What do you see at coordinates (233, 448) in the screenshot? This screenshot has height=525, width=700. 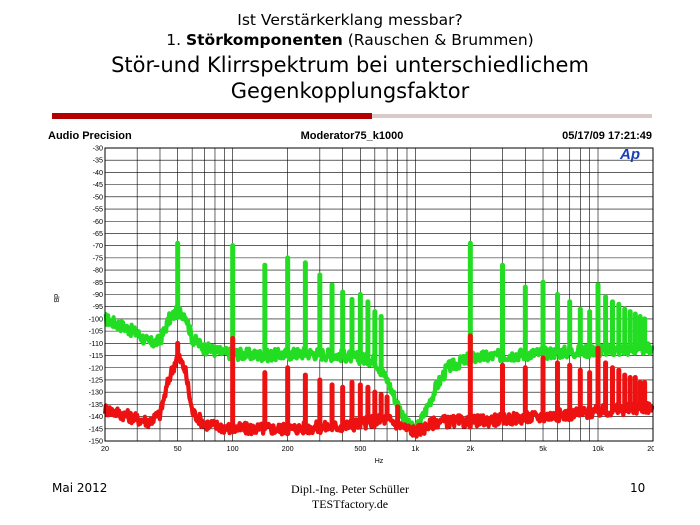 I see `x-tick-label: 100` at bounding box center [233, 448].